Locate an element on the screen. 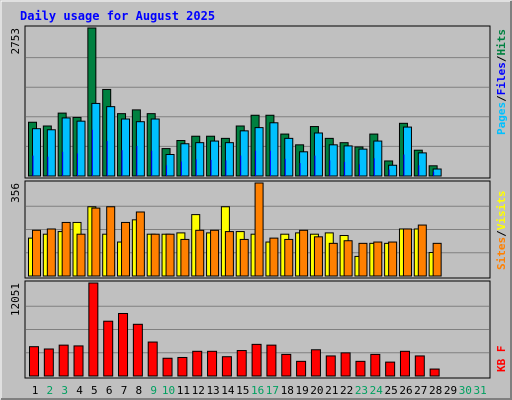  day-label: 10 is located at coordinates (168, 390).